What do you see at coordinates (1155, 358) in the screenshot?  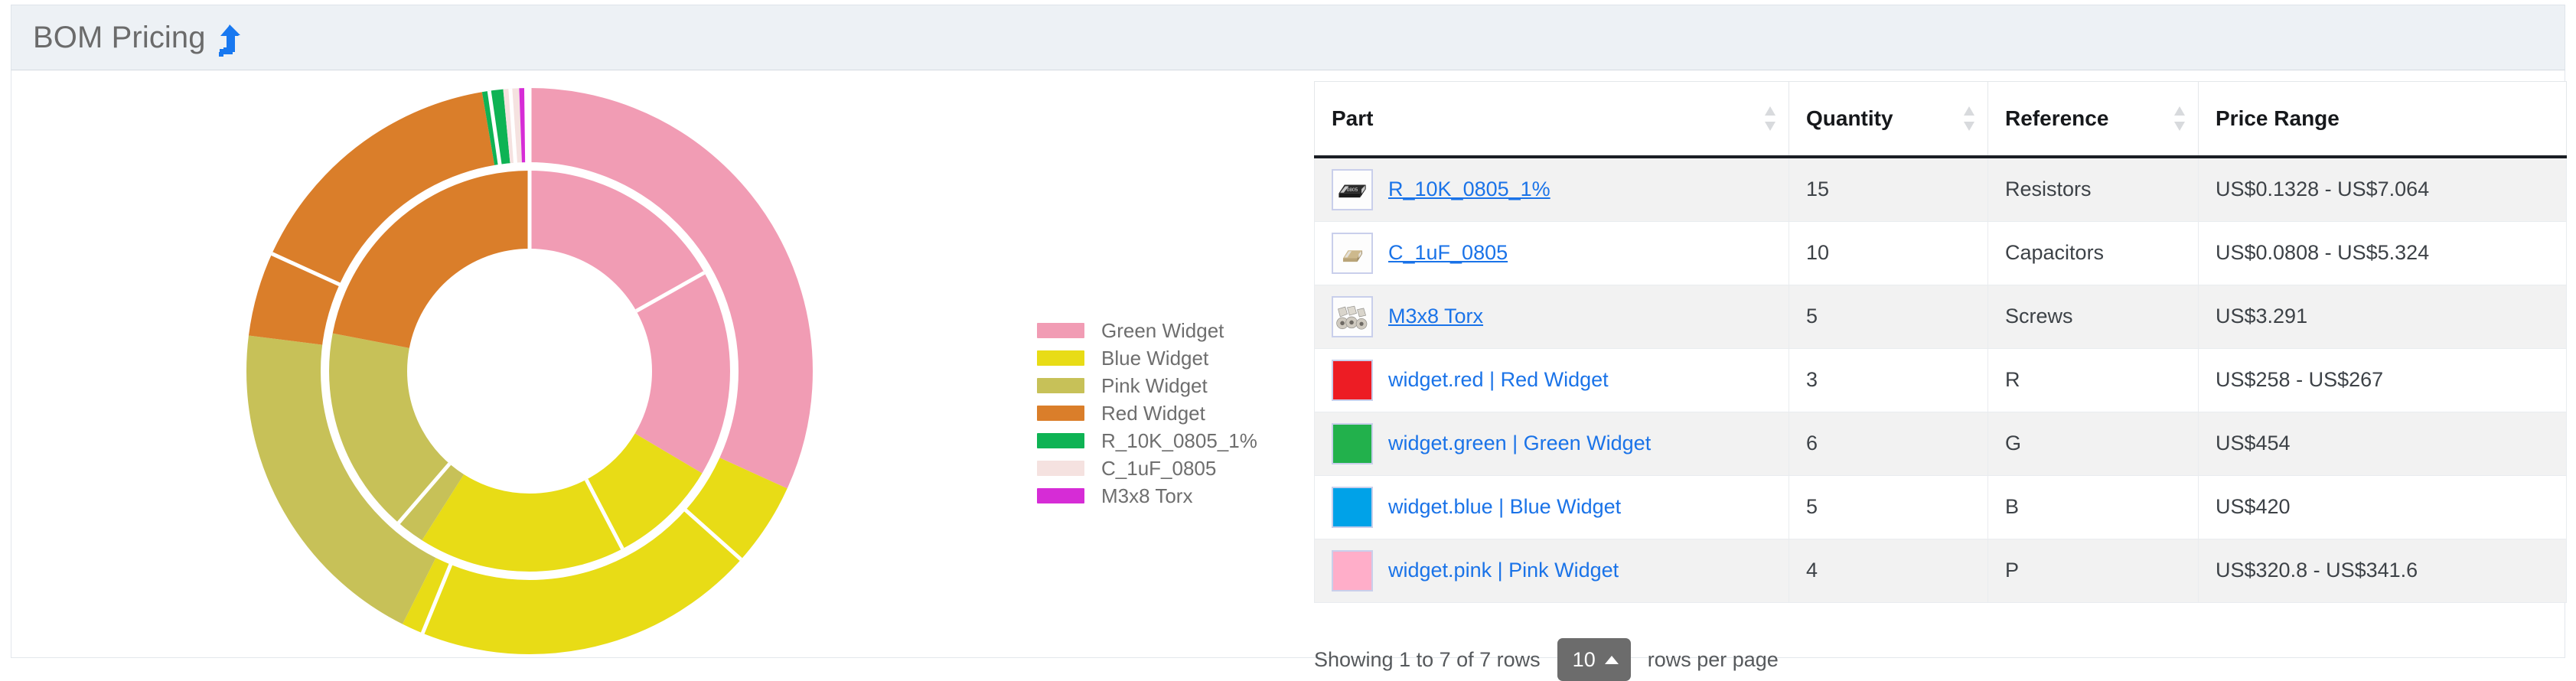 I see `legend-item-label: Blue Widget` at bounding box center [1155, 358].